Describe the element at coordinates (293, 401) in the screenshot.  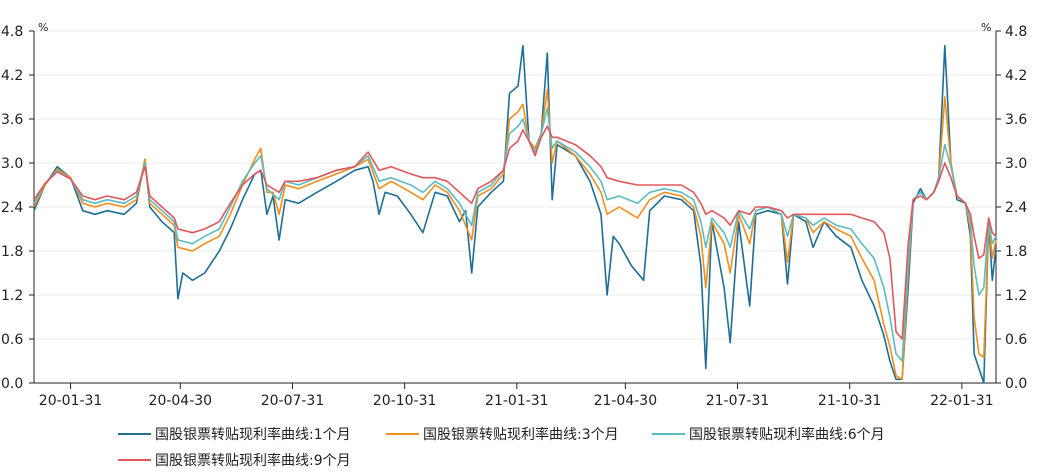
I see `x-tick-label: 20-07-31` at that location.